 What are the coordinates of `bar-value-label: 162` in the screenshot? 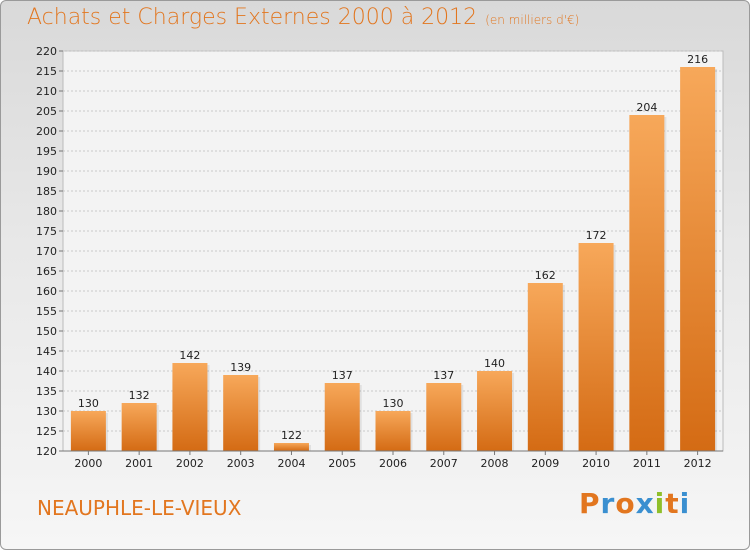 It's located at (545, 275).